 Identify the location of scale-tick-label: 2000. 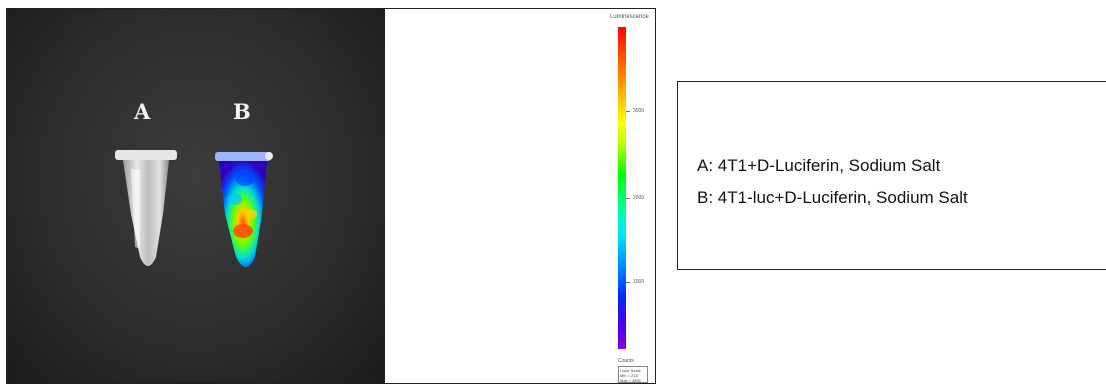
(639, 198).